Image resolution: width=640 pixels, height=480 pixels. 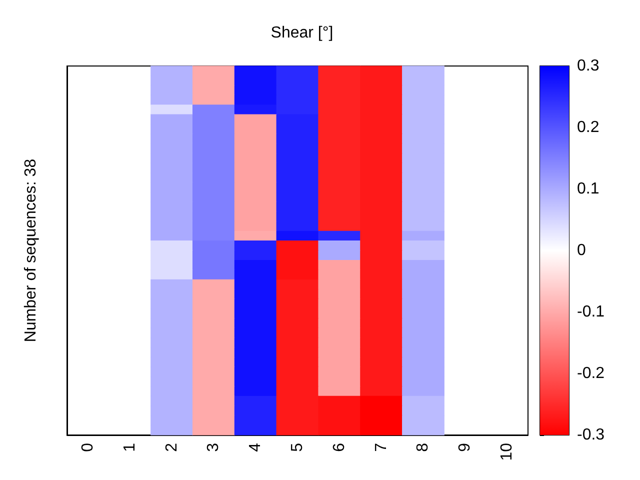 I want to click on x-tick-label: 4, so click(x=255, y=447).